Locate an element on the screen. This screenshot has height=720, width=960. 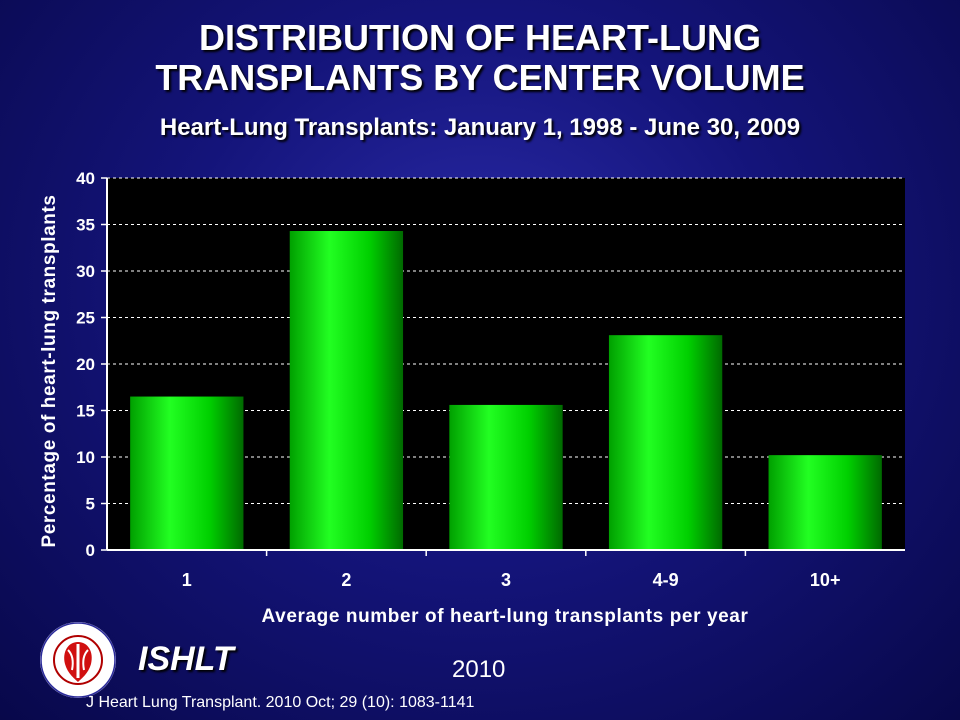
y-tick-label: 5 is located at coordinates (90, 504).